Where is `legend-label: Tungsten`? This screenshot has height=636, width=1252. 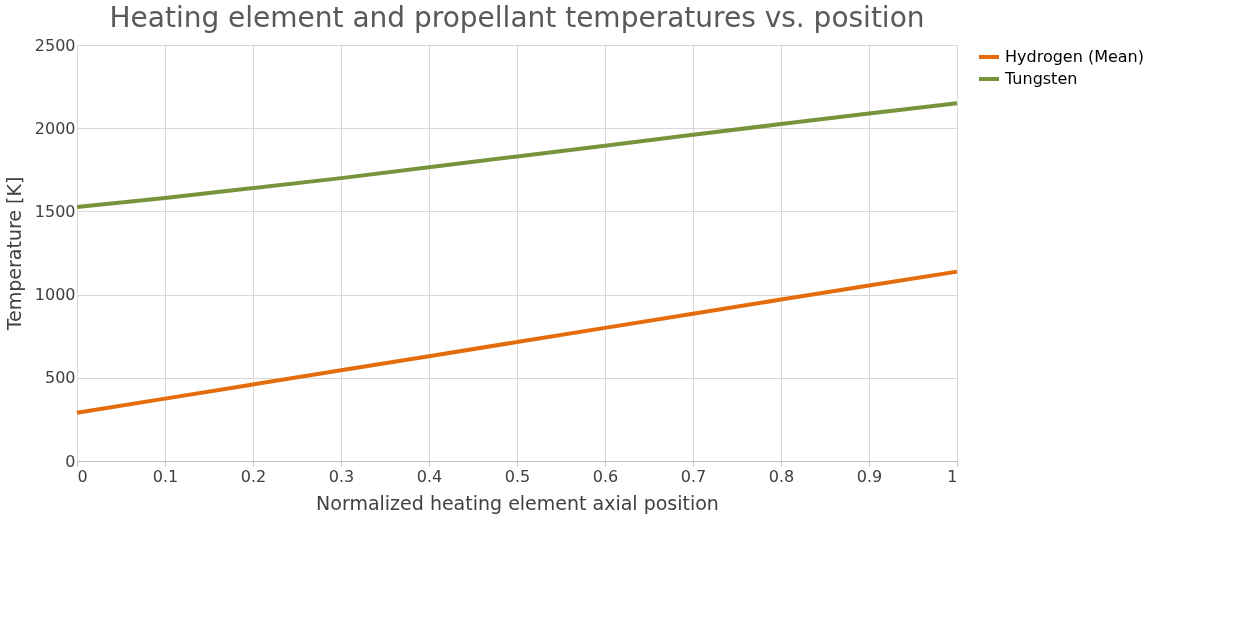 legend-label: Tungsten is located at coordinates (1041, 78).